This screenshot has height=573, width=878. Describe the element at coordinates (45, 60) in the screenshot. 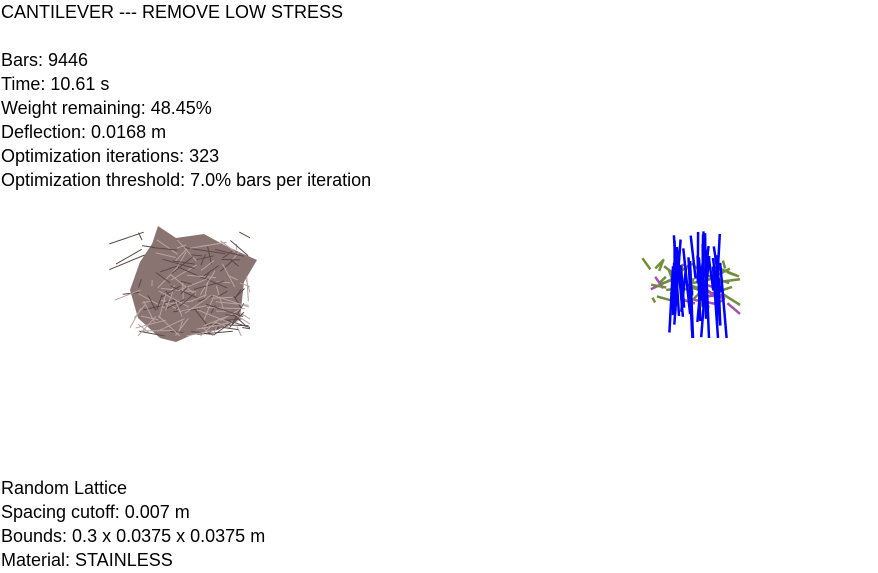

I see `stat-bars: Bars: 9446` at that location.